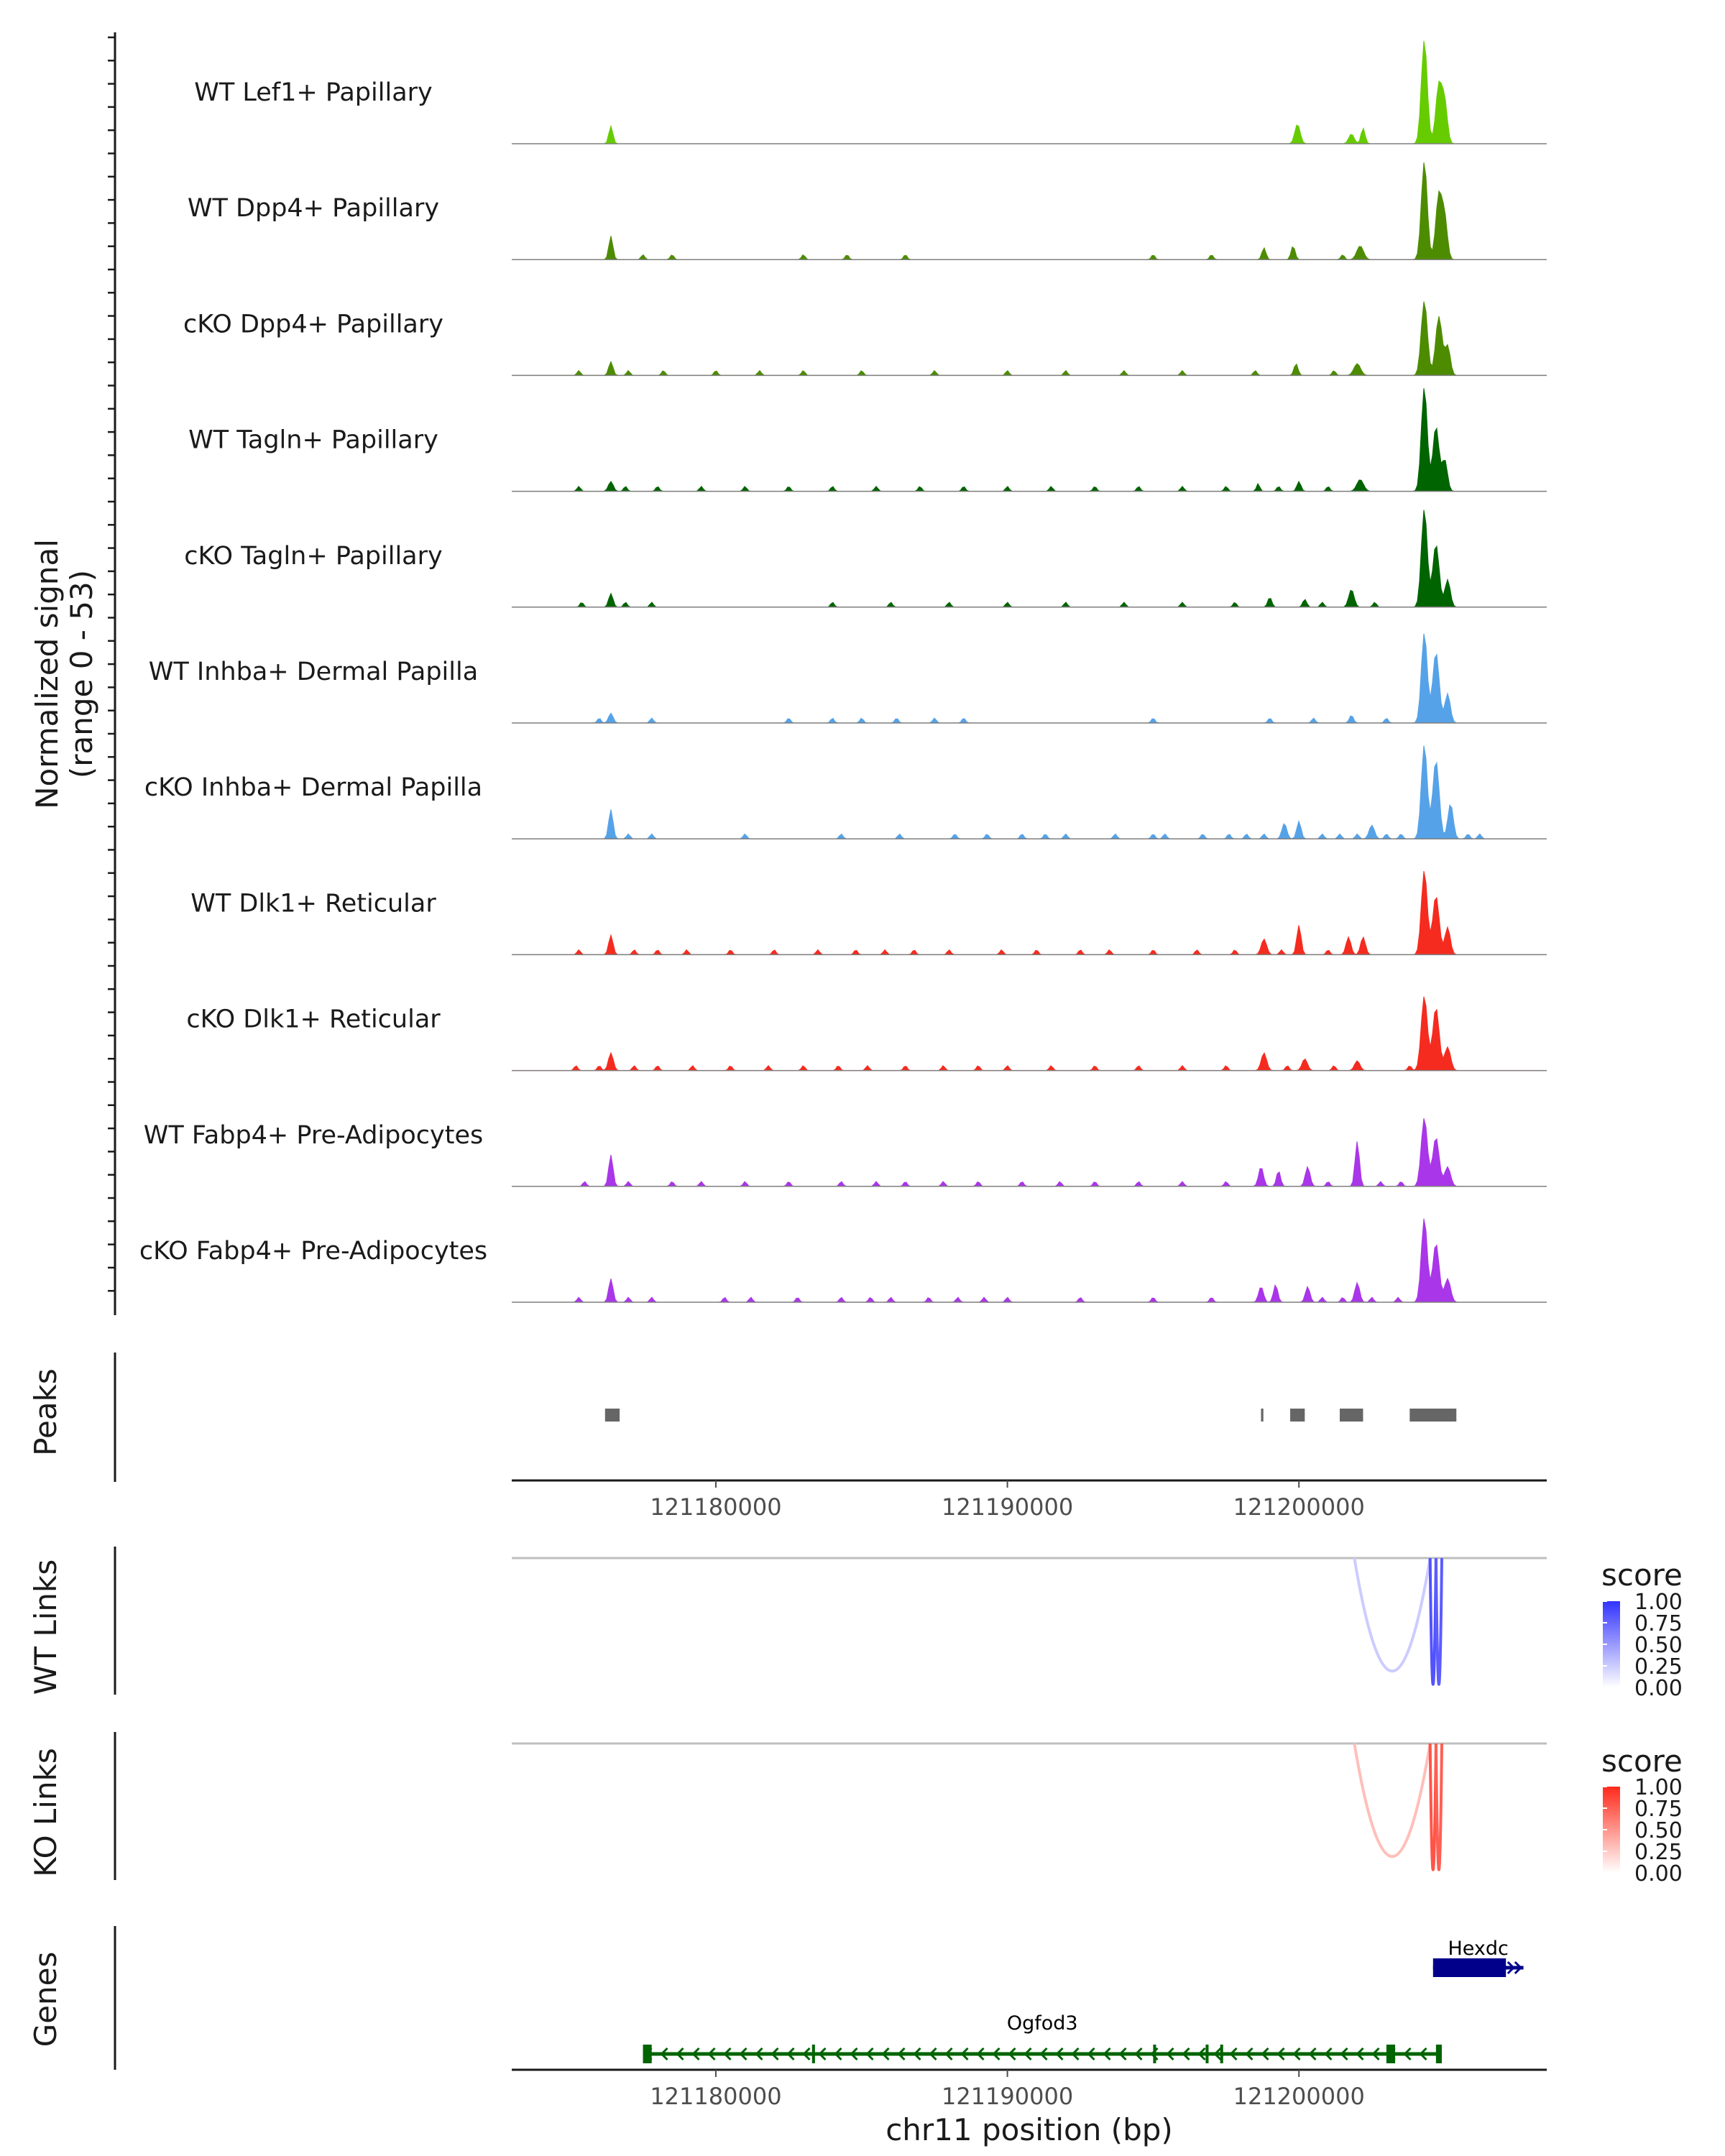 The width and height of the screenshot is (1725, 2156). Describe the element at coordinates (1007, 2096) in the screenshot. I see `genes-x-axis-tick-label: 121190000` at that location.